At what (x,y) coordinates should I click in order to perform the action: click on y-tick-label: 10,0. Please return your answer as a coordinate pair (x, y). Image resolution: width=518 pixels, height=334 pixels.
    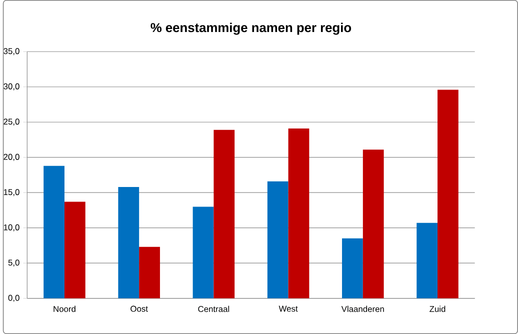
    Looking at the image, I should click on (12, 228).